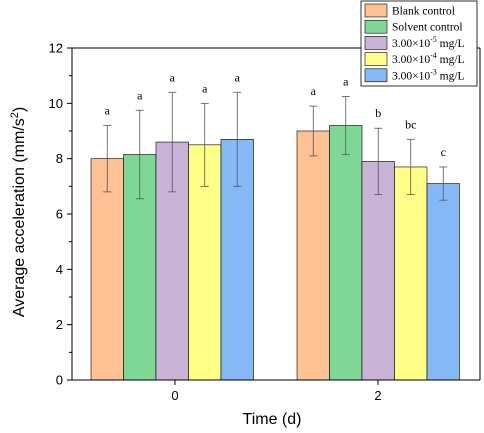  I want to click on legend-label: 3.00×10-4 mg/L, so click(428, 58).